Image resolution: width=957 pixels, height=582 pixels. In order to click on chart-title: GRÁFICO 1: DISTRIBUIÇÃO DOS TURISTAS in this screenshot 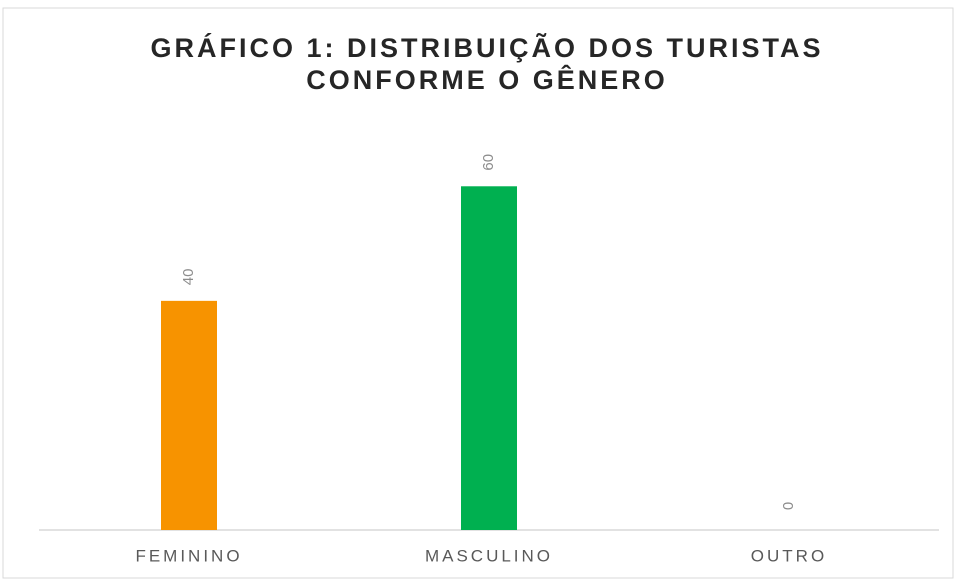, I will do `click(486, 47)`.